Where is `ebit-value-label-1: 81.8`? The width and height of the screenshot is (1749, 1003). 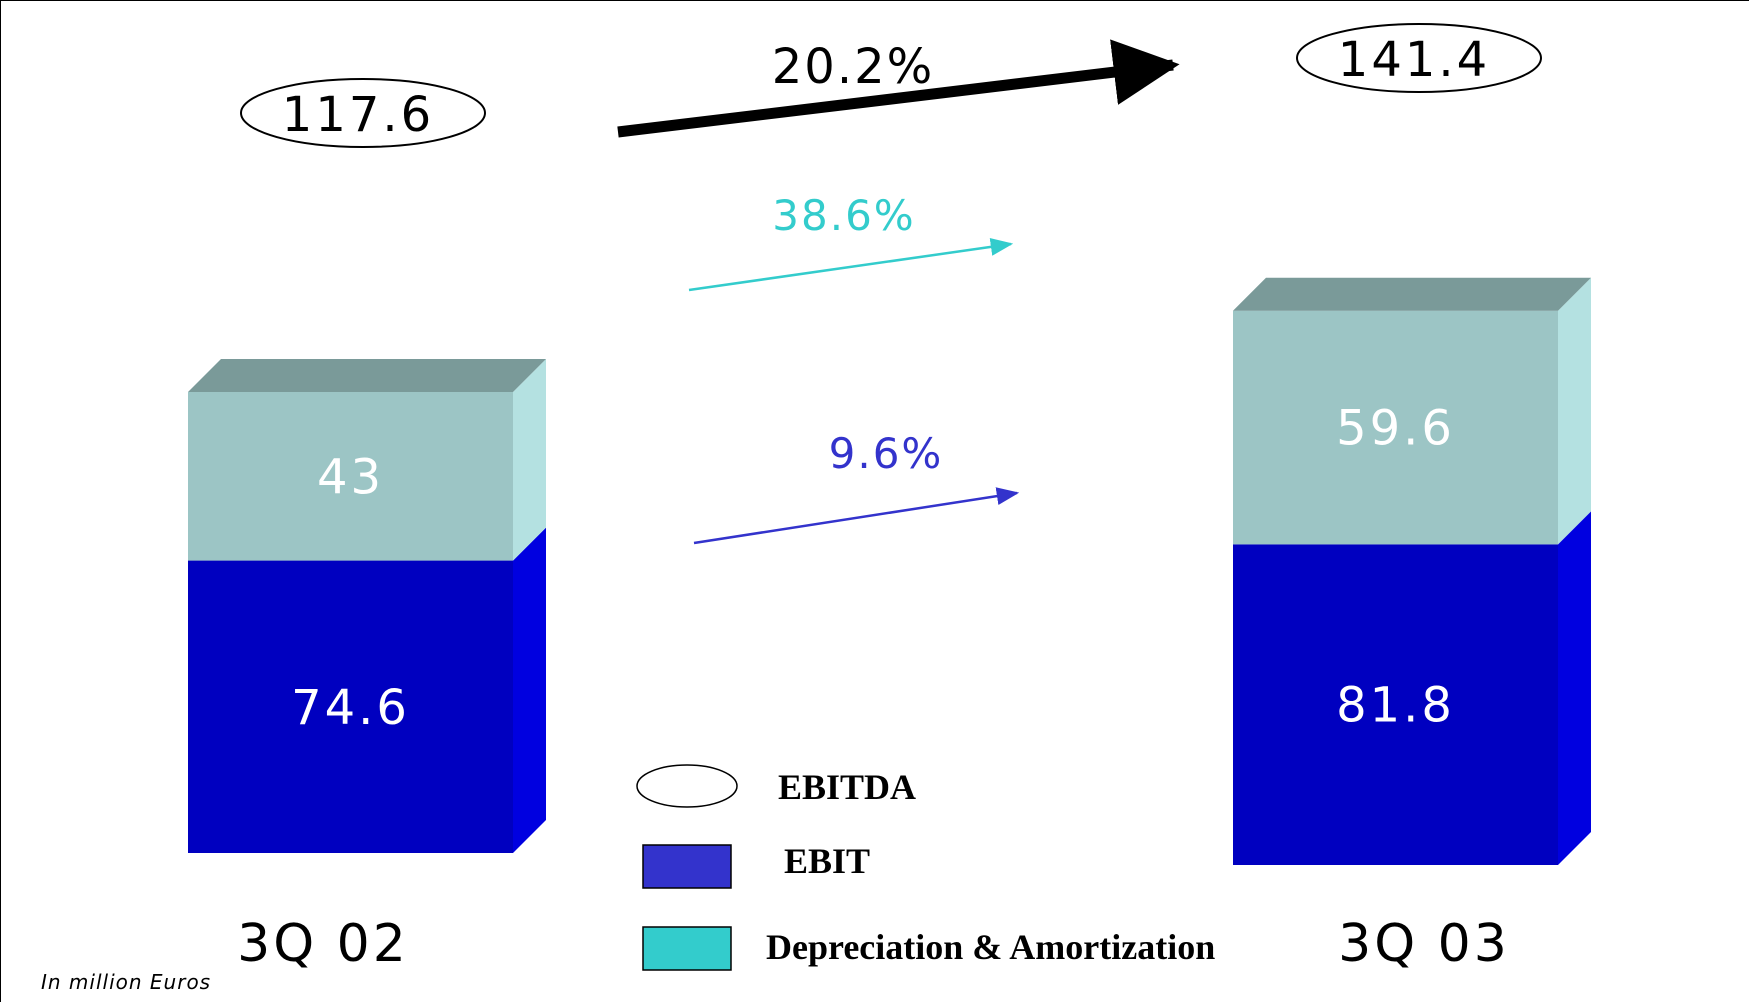 ebit-value-label-1: 81.8 is located at coordinates (1395, 706).